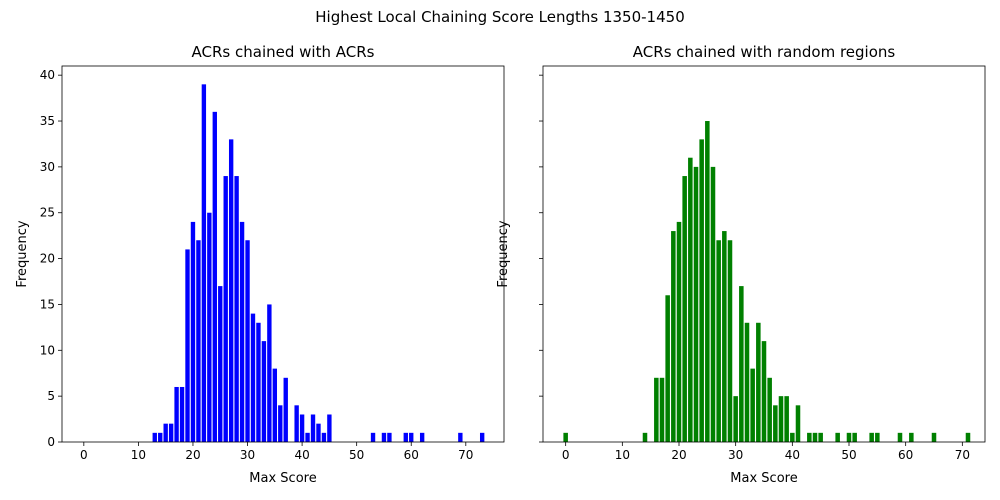 Image resolution: width=1000 pixels, height=500 pixels. What do you see at coordinates (47, 121) in the screenshot?
I see `y-tick-label: 35` at bounding box center [47, 121].